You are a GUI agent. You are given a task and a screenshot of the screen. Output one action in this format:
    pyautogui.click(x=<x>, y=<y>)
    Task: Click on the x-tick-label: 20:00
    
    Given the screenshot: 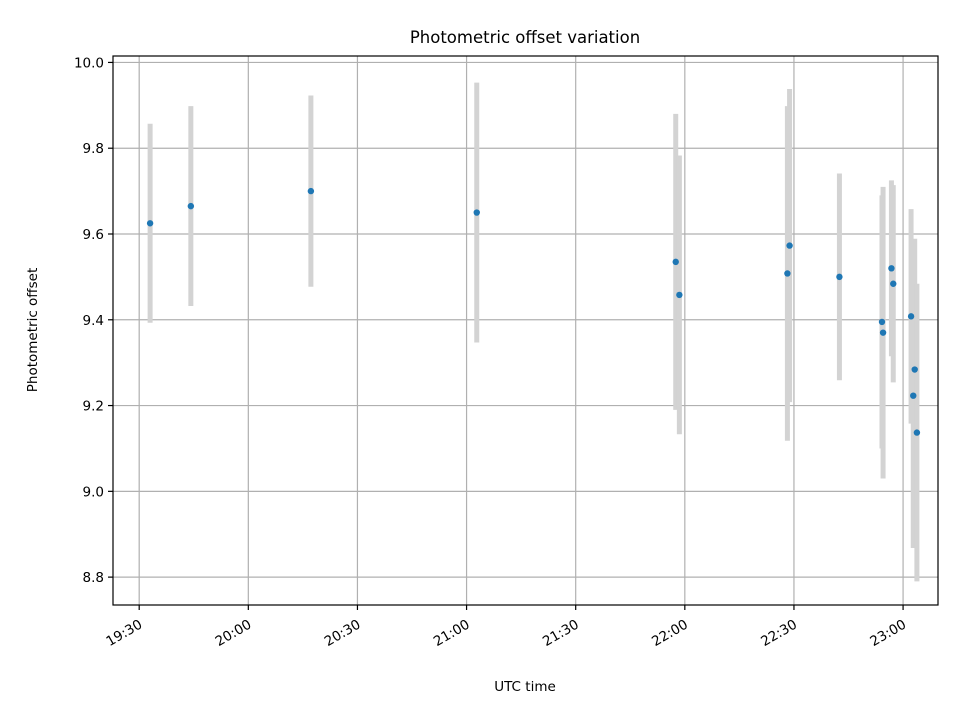 What is the action you would take?
    pyautogui.click(x=234, y=633)
    